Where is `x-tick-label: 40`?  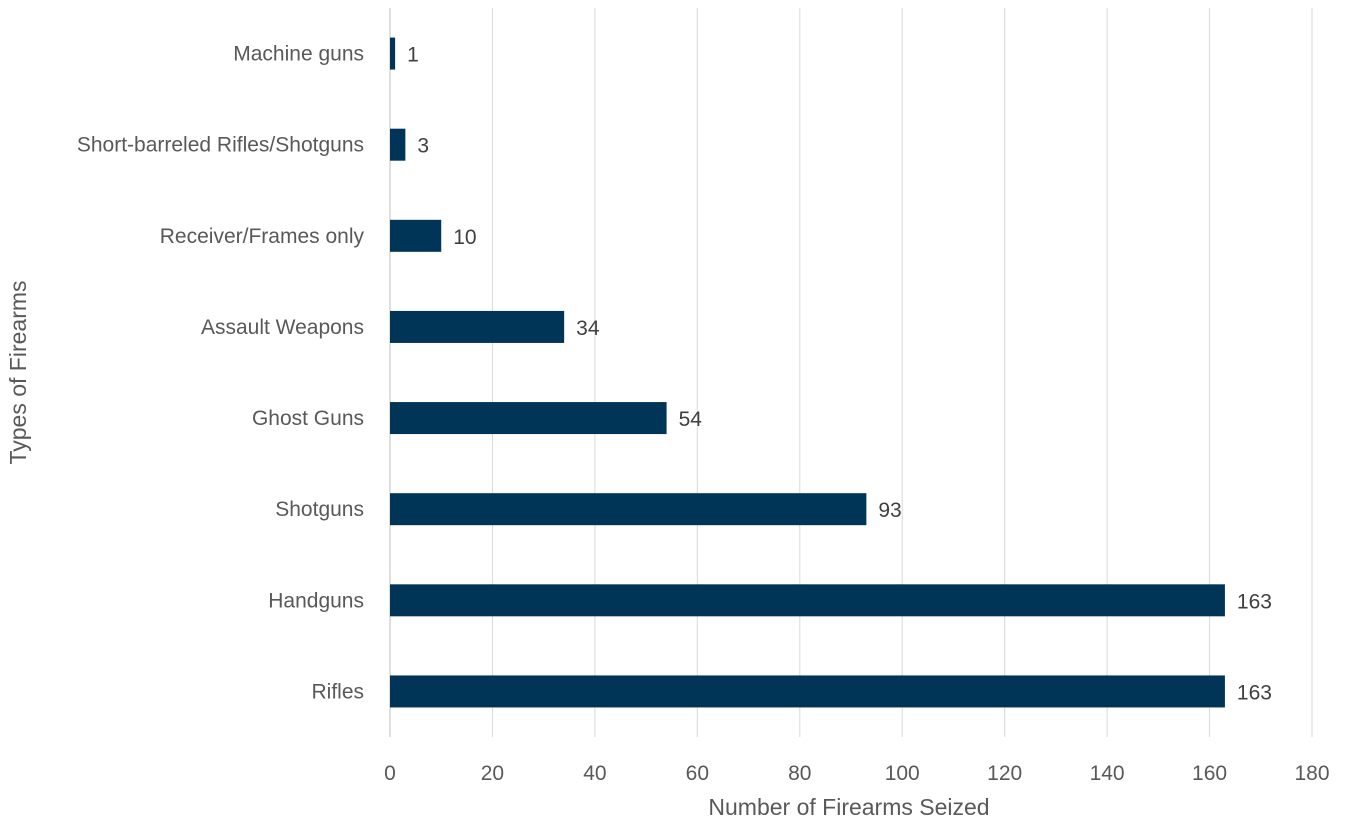 x-tick-label: 40 is located at coordinates (594, 773).